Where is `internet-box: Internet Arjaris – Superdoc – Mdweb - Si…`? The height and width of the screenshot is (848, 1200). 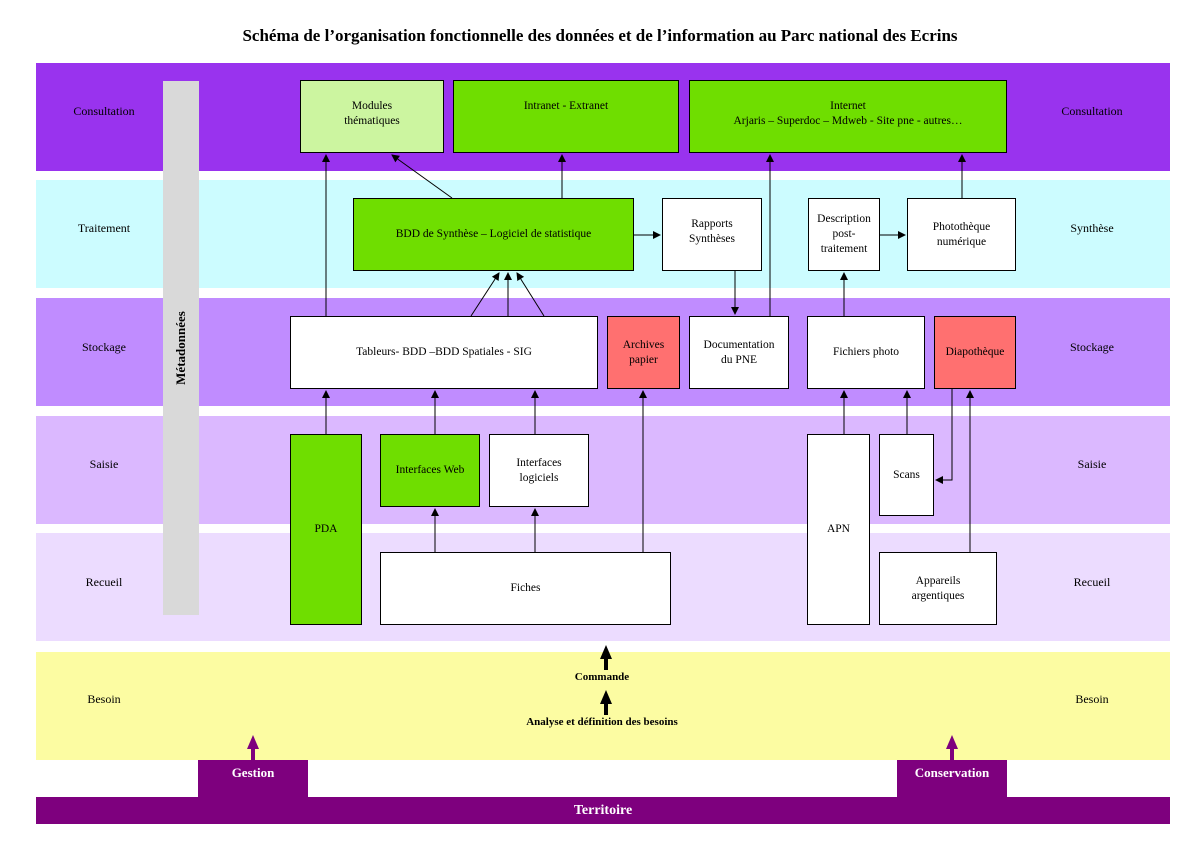 internet-box: Internet Arjaris – Superdoc – Mdweb - Si… is located at coordinates (848, 116).